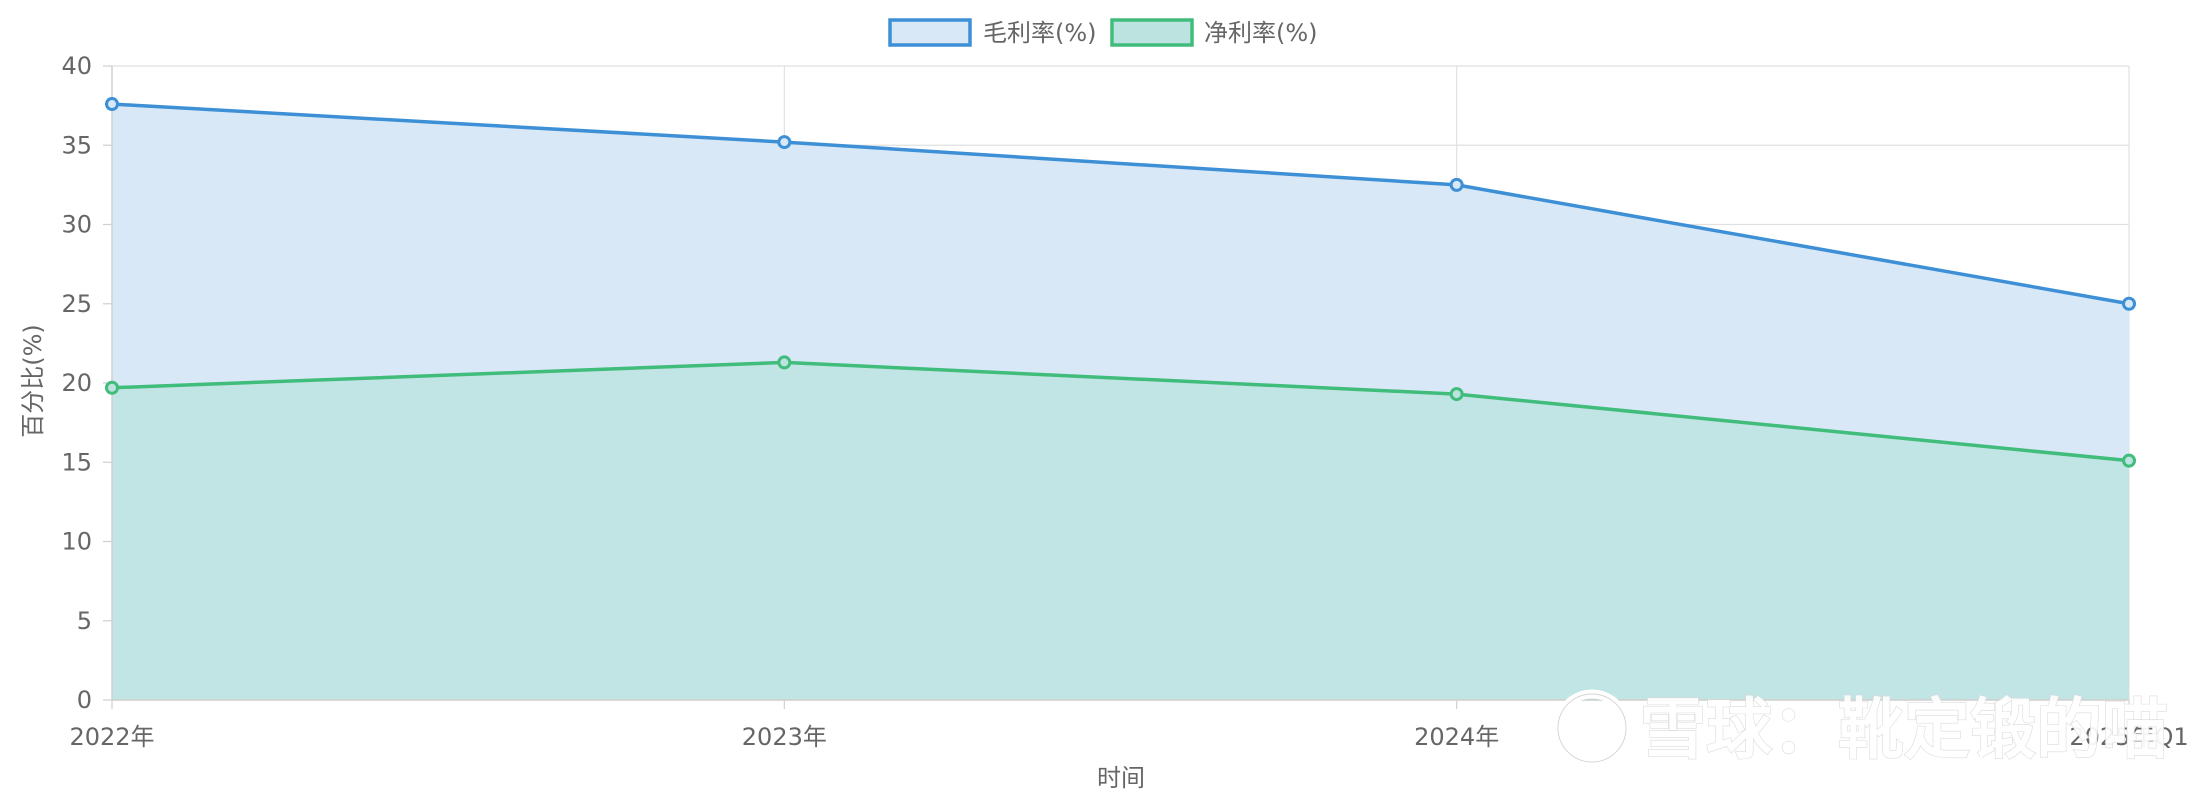 The width and height of the screenshot is (2211, 799). What do you see at coordinates (1040, 33) in the screenshot?
I see `legend-label: 毛利率(%)` at bounding box center [1040, 33].